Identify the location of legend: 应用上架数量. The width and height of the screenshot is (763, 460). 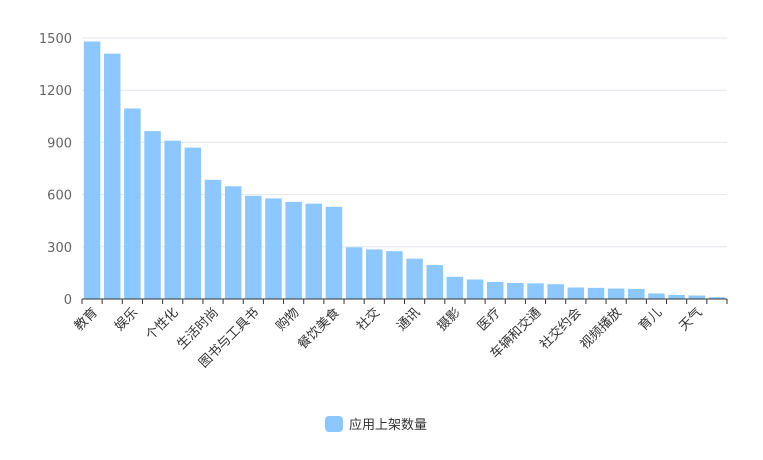
(376, 424).